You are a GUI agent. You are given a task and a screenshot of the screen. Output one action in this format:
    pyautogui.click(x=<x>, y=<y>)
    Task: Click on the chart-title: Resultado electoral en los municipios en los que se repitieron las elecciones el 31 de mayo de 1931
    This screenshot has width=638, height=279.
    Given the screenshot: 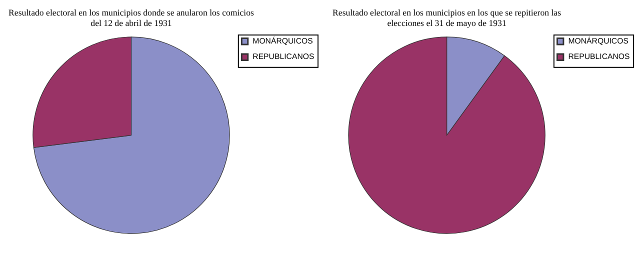 What is the action you would take?
    pyautogui.click(x=447, y=17)
    